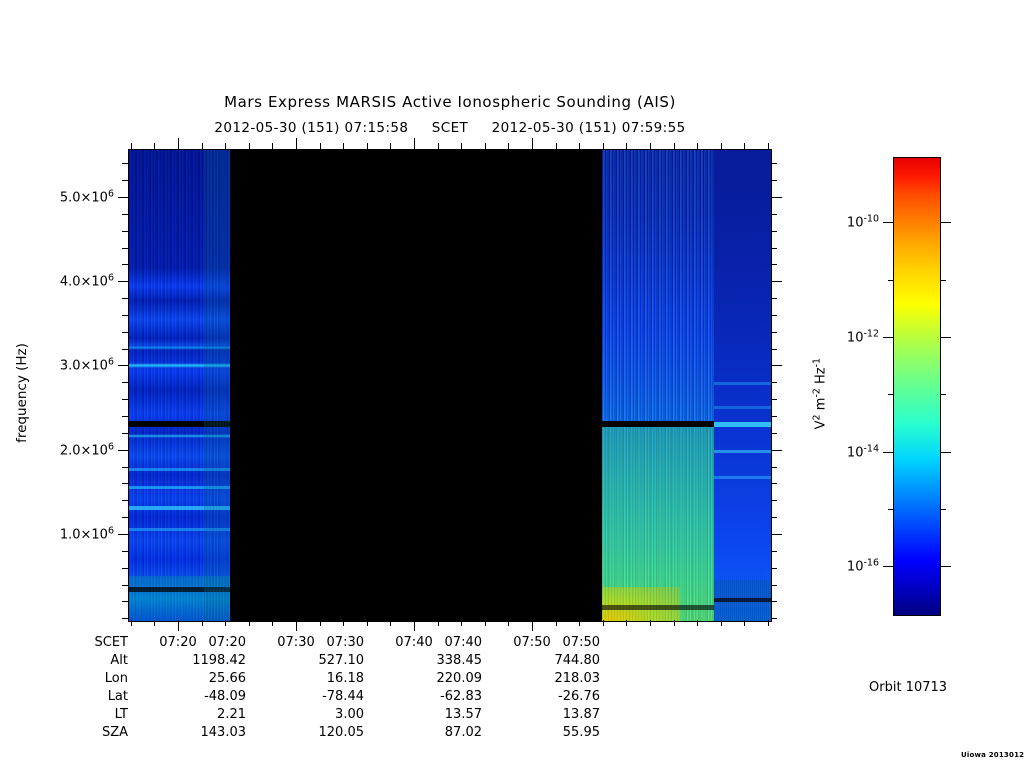 Image resolution: width=1024 pixels, height=768 pixels. What do you see at coordinates (86, 450) in the screenshot?
I see `y-tick-label: 2.0×106` at bounding box center [86, 450].